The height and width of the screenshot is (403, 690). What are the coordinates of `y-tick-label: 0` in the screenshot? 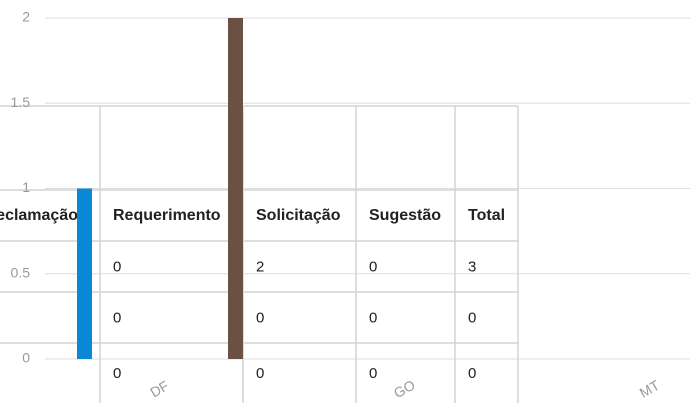 It's located at (26, 358).